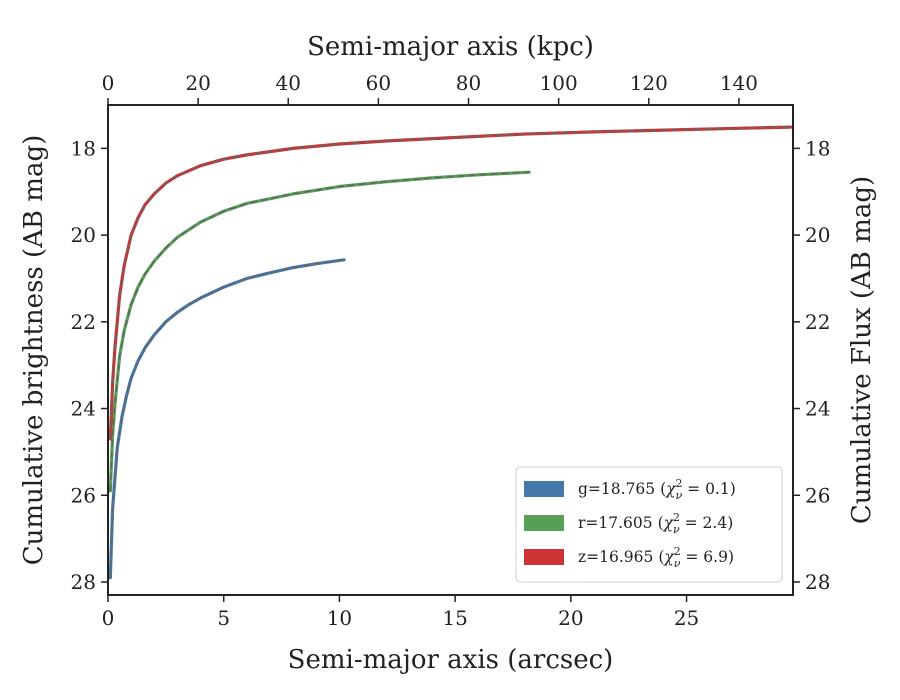  What do you see at coordinates (83, 495) in the screenshot?
I see `y-tick-label: 26` at bounding box center [83, 495].